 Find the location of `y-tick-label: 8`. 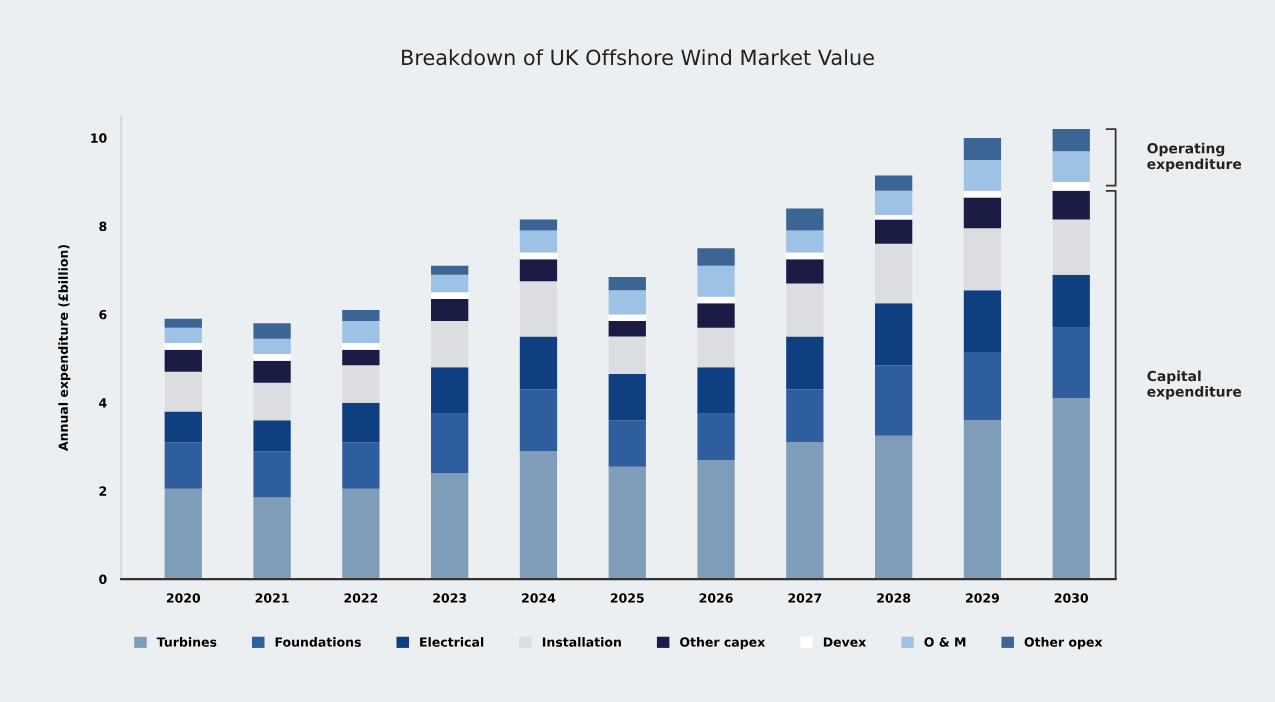

y-tick-label: 8 is located at coordinates (103, 226).